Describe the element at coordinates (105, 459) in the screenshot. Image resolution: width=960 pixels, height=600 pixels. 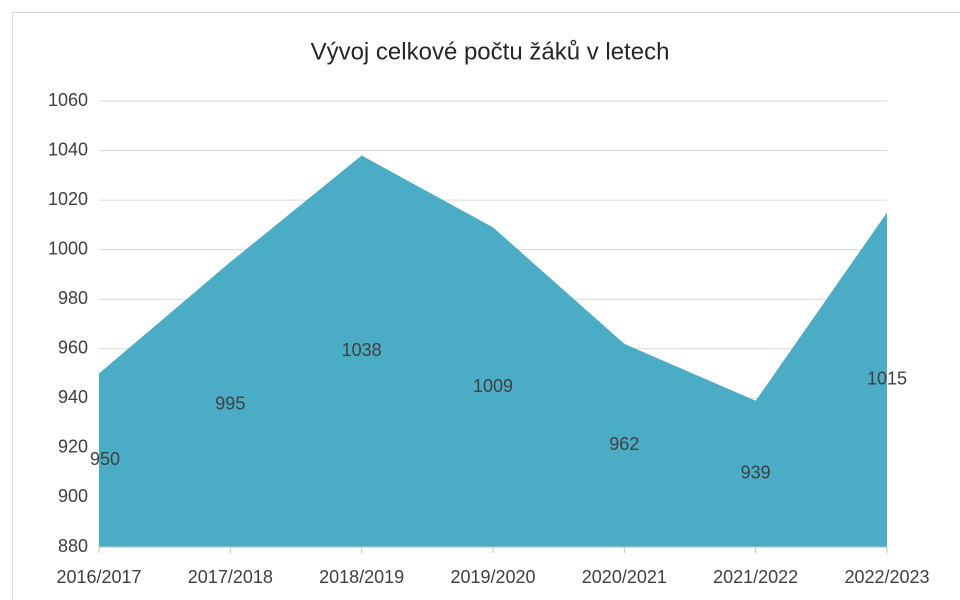
I see `data-label: 950` at that location.